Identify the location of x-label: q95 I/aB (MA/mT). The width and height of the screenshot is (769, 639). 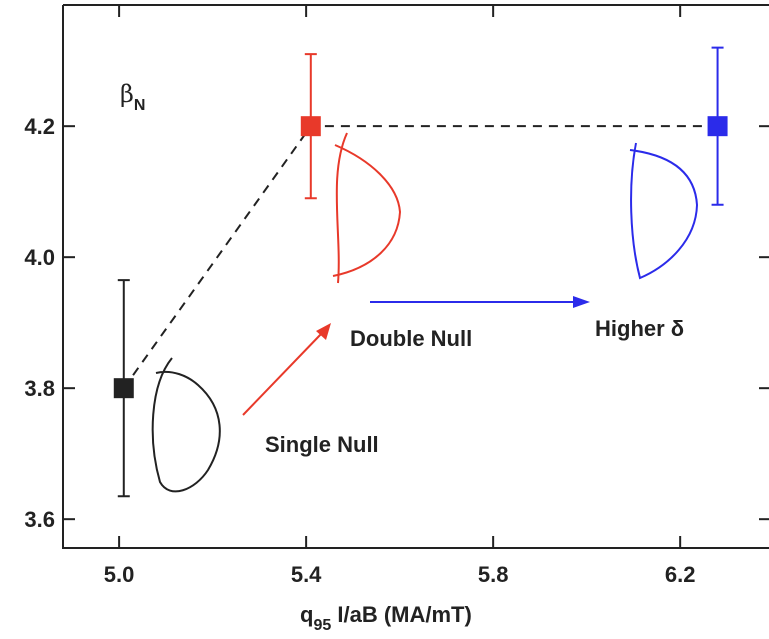
(386, 618).